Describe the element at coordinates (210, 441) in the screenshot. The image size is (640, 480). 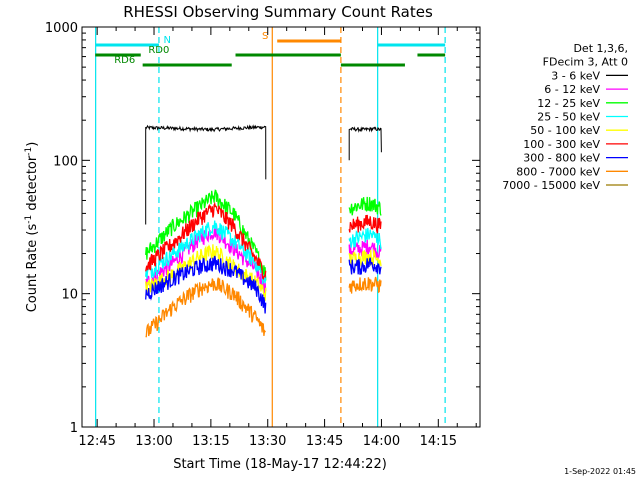
I see `x-tick-label-2: 13:15` at that location.